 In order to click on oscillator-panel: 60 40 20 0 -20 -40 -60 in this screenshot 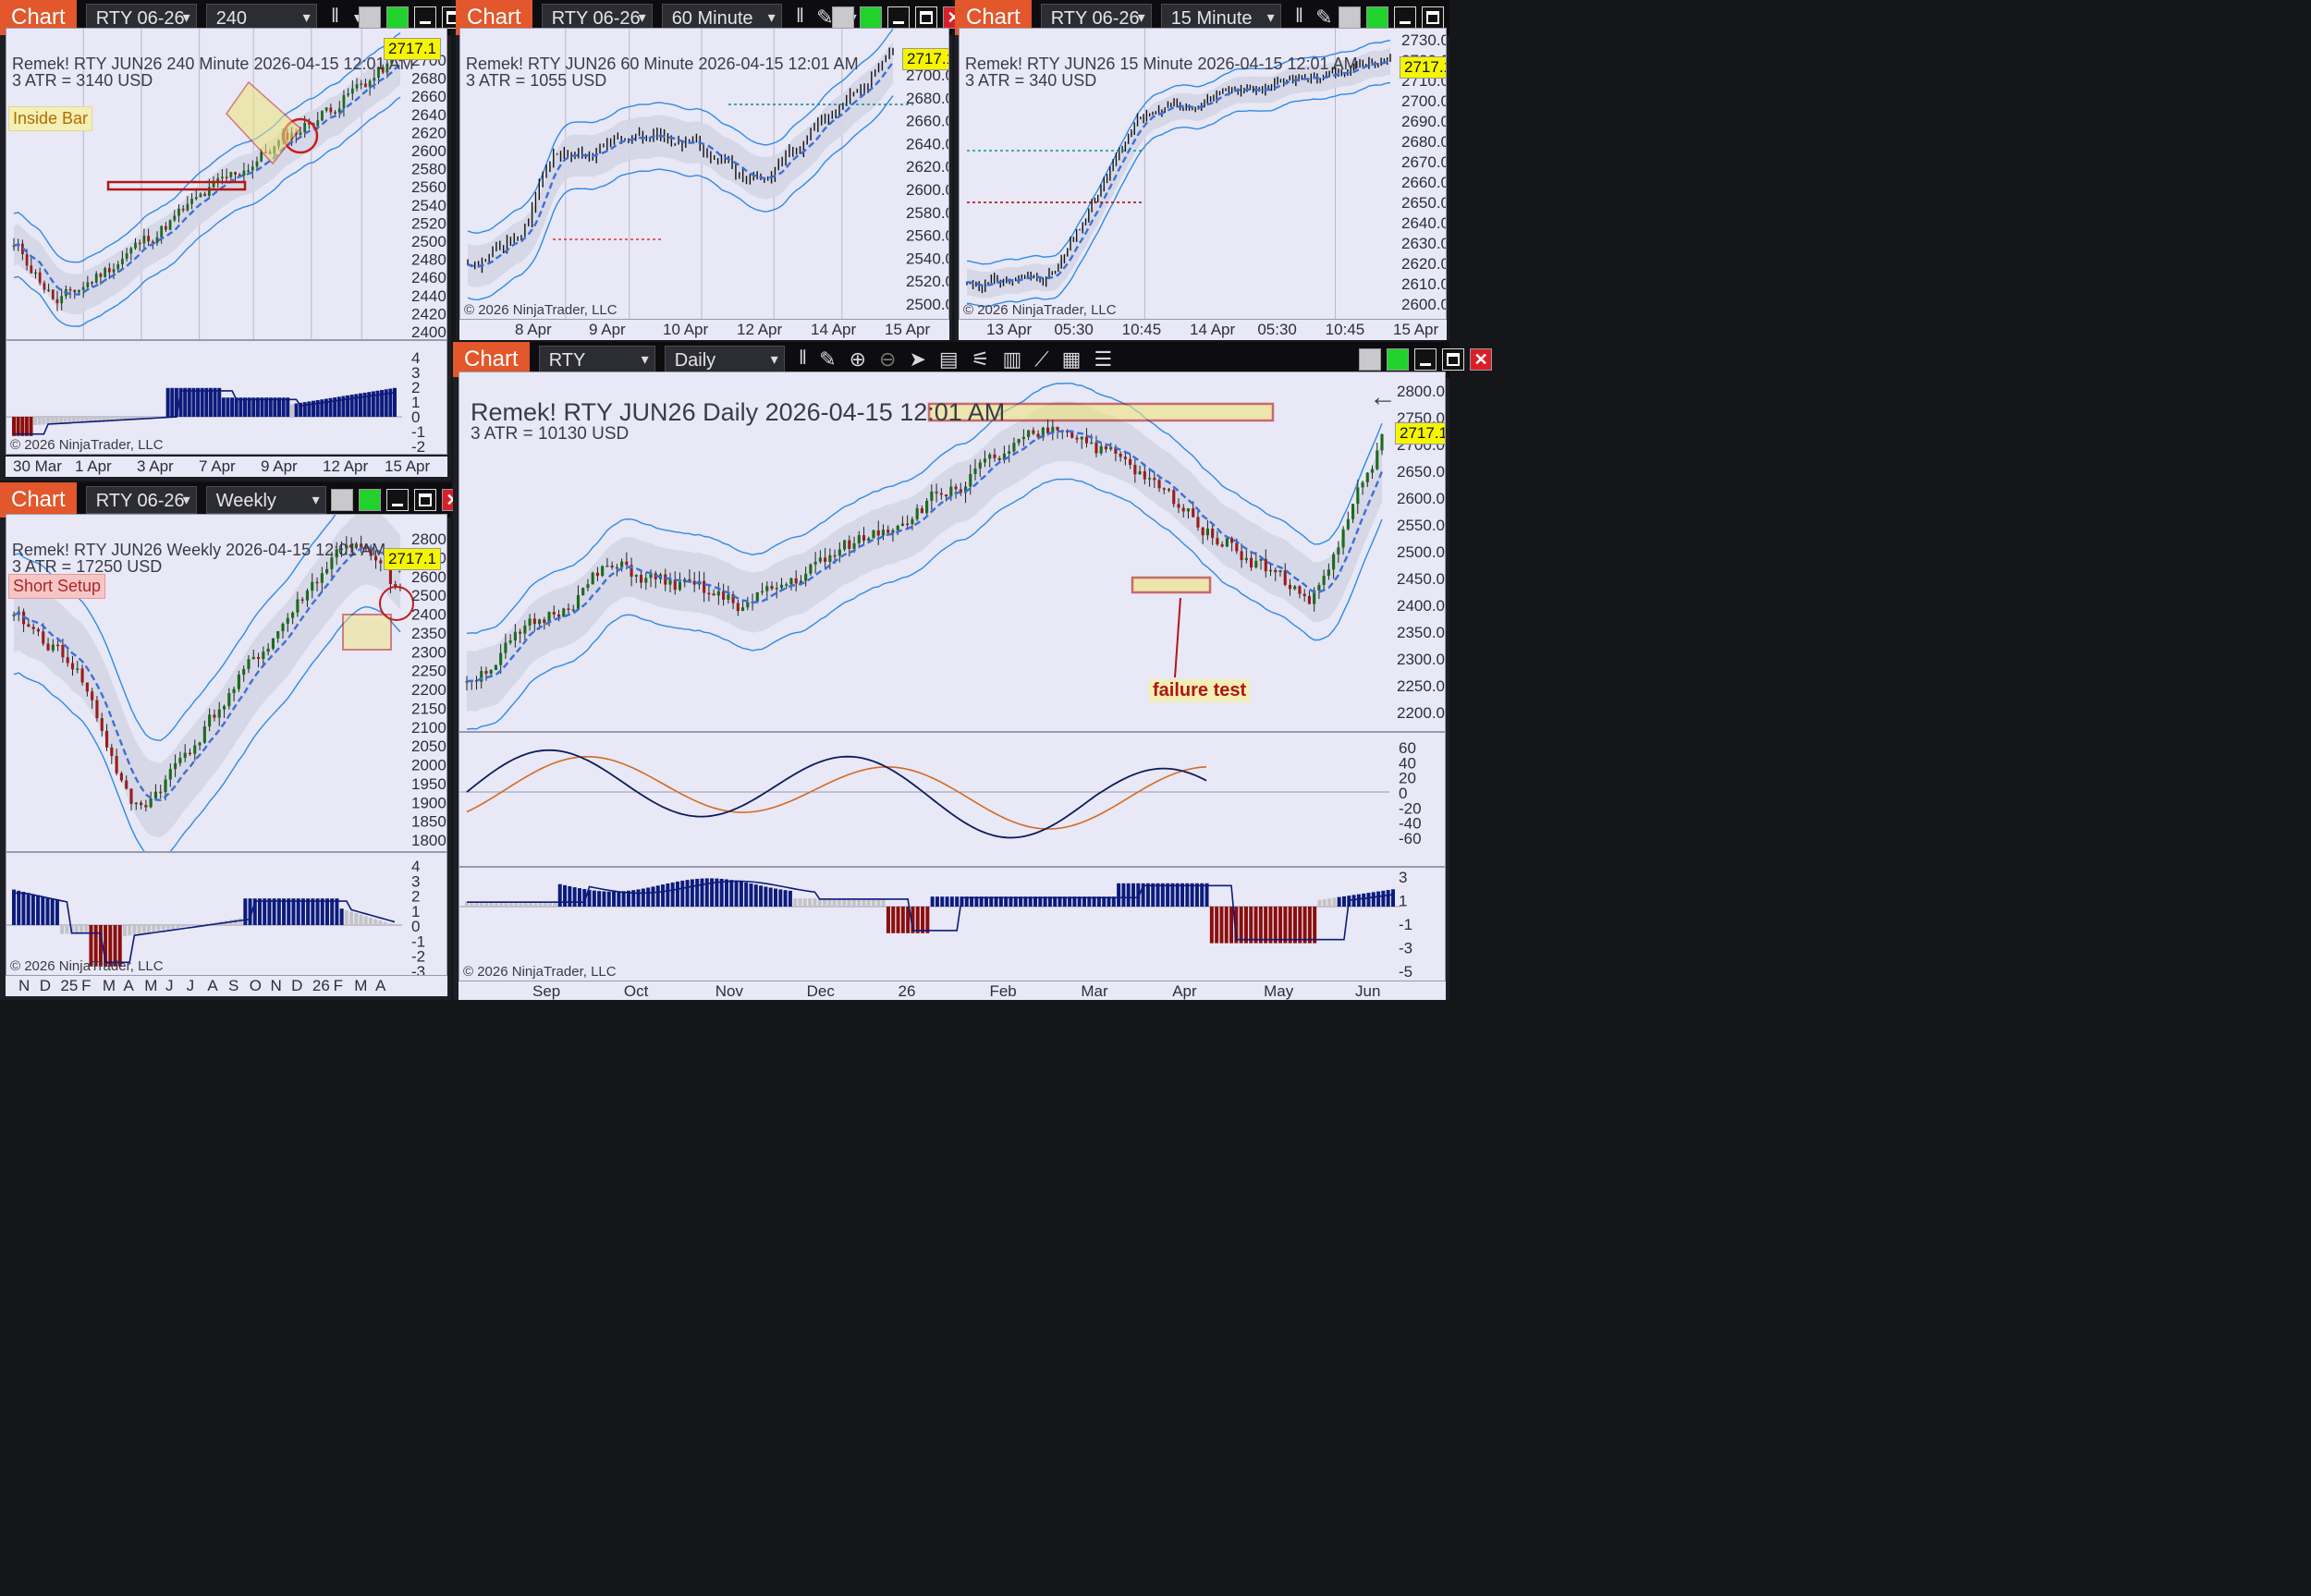, I will do `click(952, 799)`.